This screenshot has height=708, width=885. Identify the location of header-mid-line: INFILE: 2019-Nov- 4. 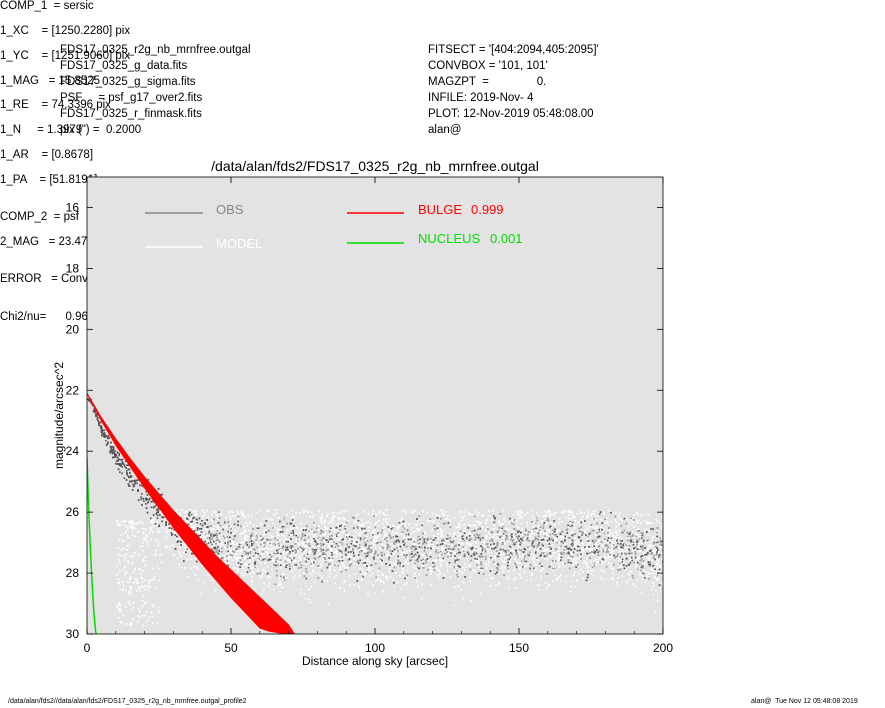
(481, 98).